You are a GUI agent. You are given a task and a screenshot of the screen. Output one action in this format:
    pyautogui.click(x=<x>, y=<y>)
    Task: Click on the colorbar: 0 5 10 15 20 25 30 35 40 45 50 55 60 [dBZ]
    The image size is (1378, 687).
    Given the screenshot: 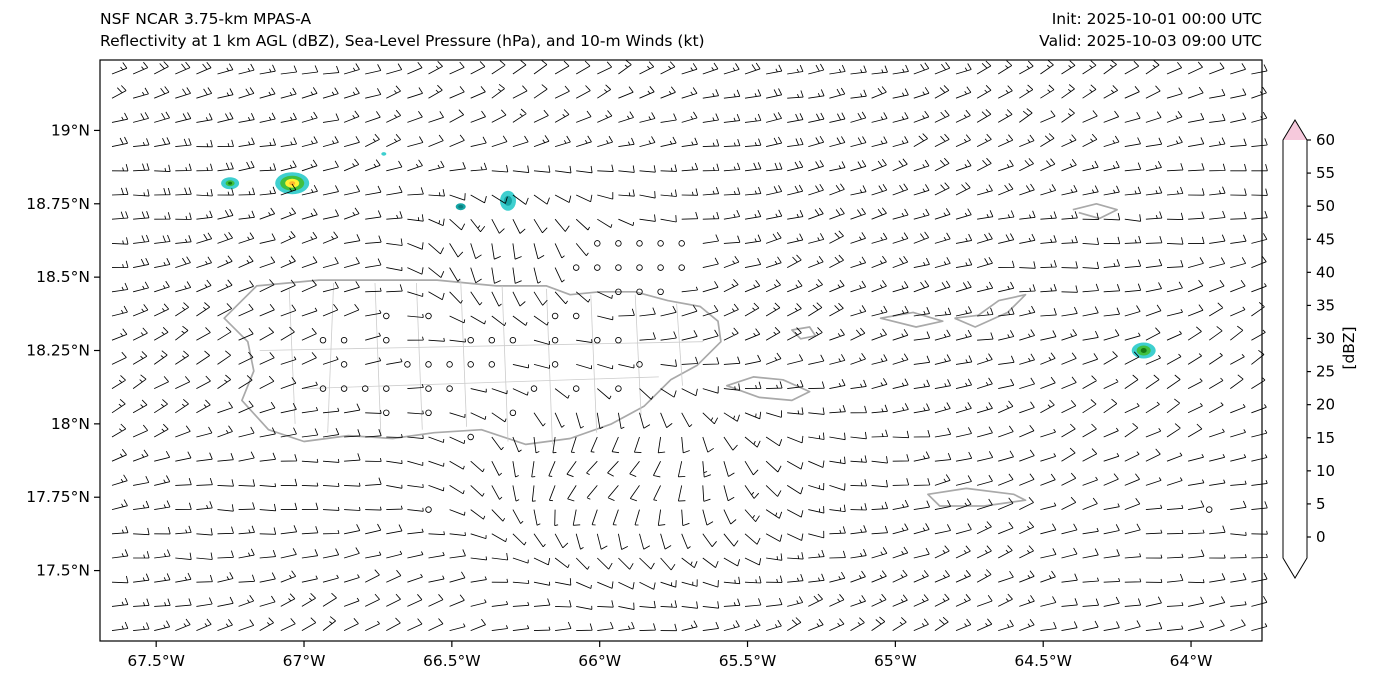 What is the action you would take?
    pyautogui.click(x=1320, y=349)
    